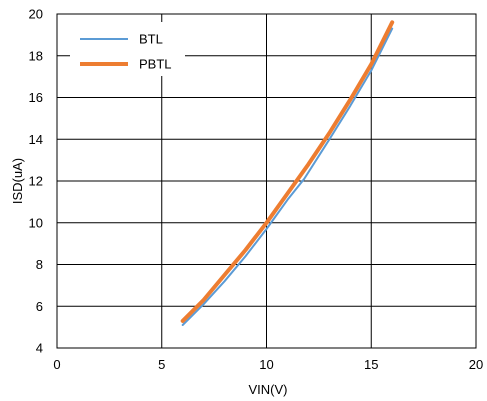  What do you see at coordinates (17, 181) in the screenshot?
I see `y-axis-title: ISD(uA)` at bounding box center [17, 181].